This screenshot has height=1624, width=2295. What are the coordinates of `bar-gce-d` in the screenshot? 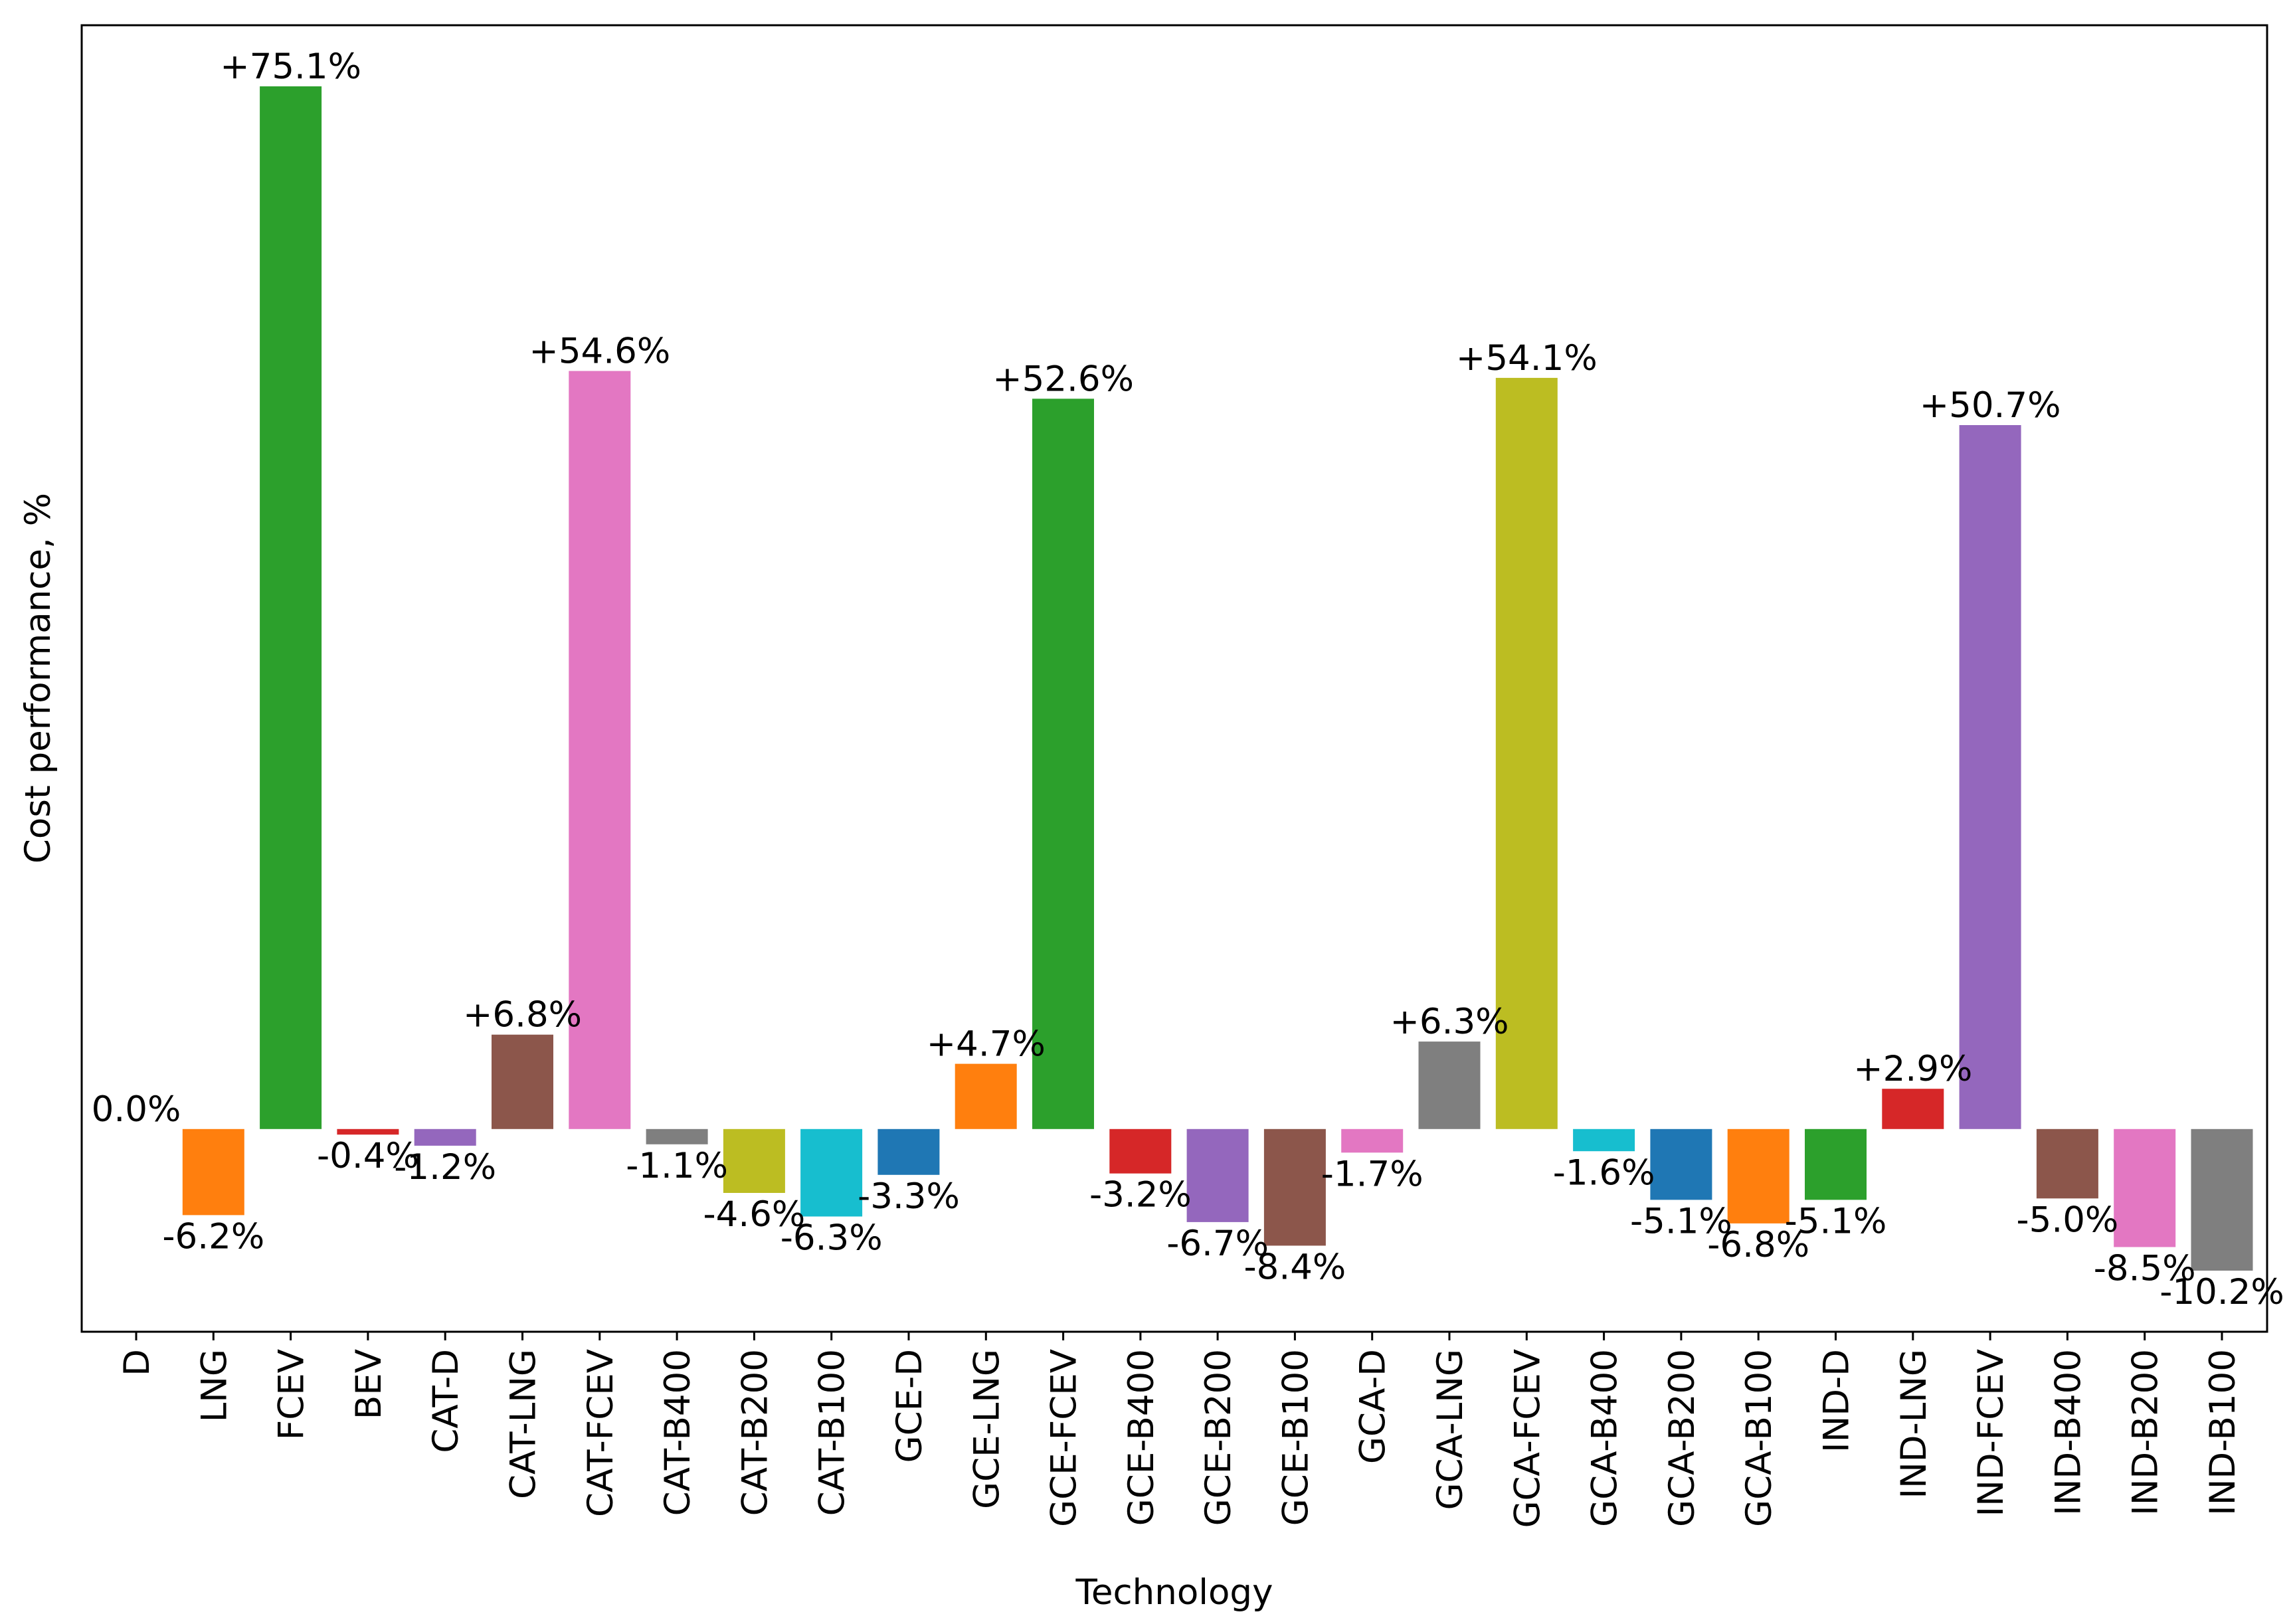 It's located at (908, 1151).